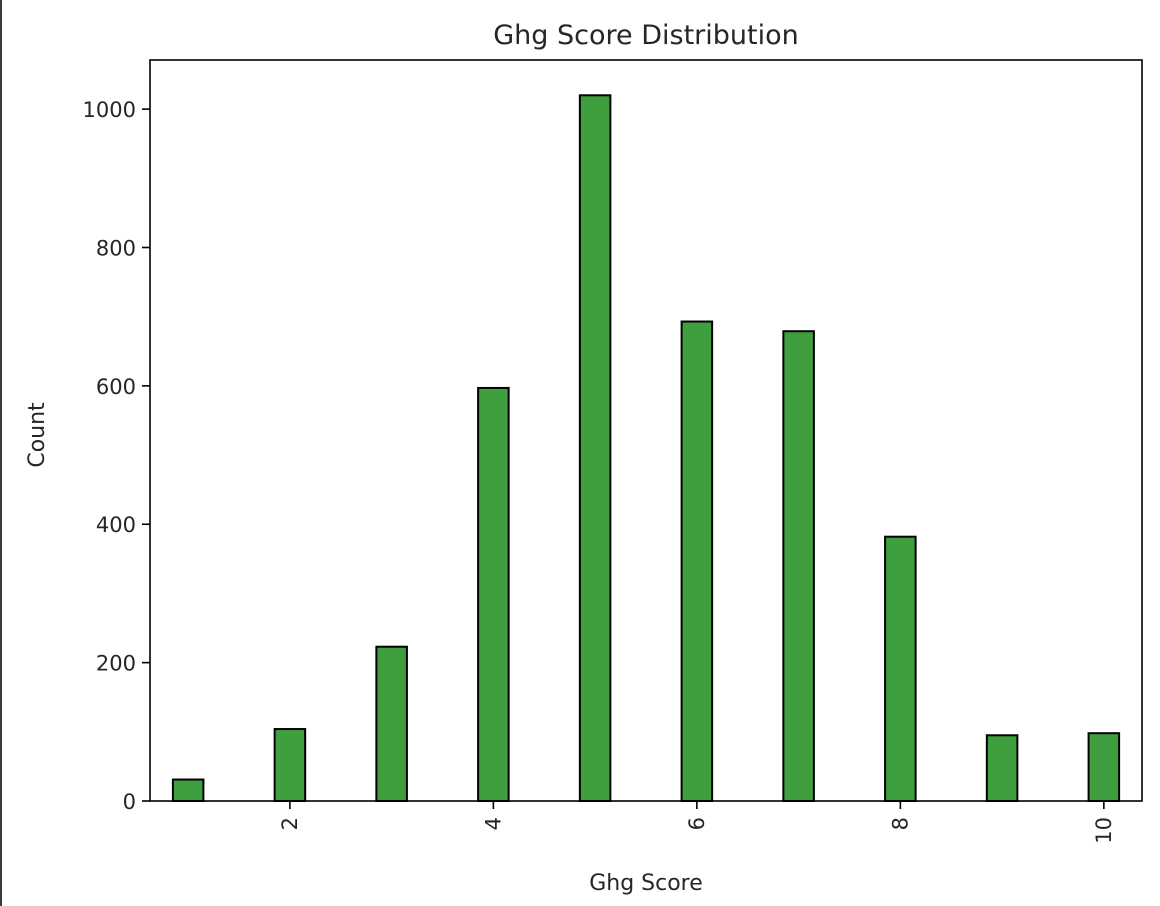 The width and height of the screenshot is (1160, 906). Describe the element at coordinates (116, 248) in the screenshot. I see `y-tick-label: 800` at that location.